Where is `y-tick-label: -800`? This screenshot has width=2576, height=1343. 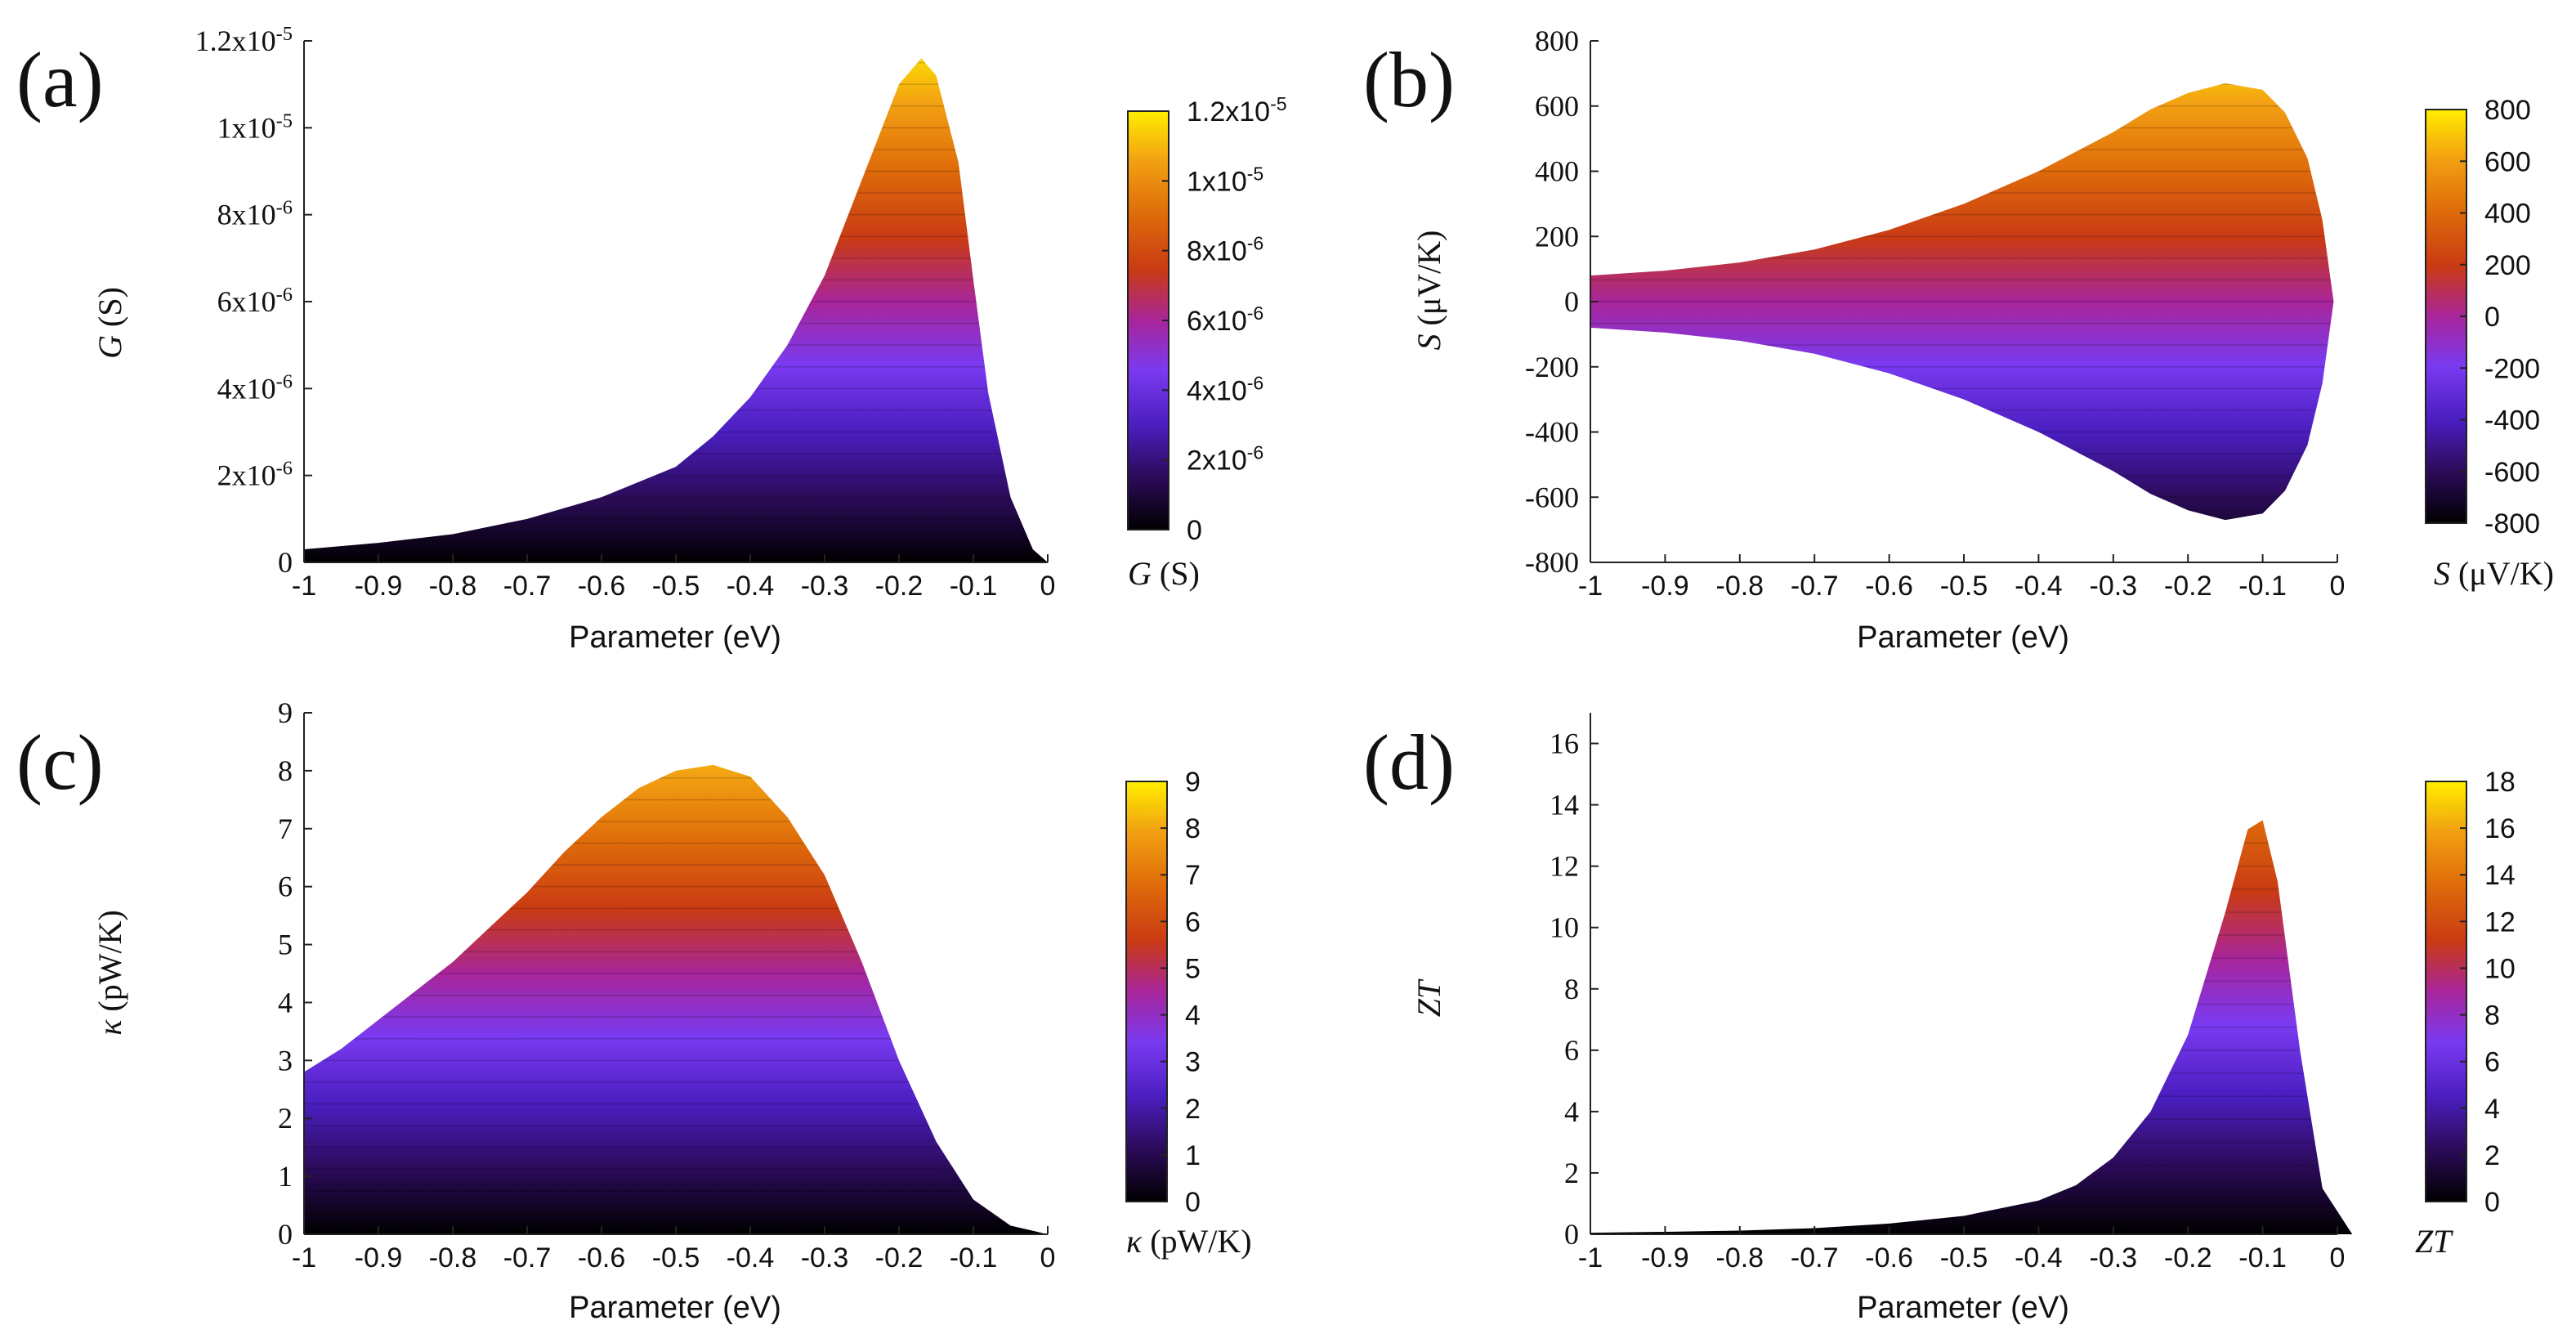 y-tick-label: -800 is located at coordinates (1552, 562).